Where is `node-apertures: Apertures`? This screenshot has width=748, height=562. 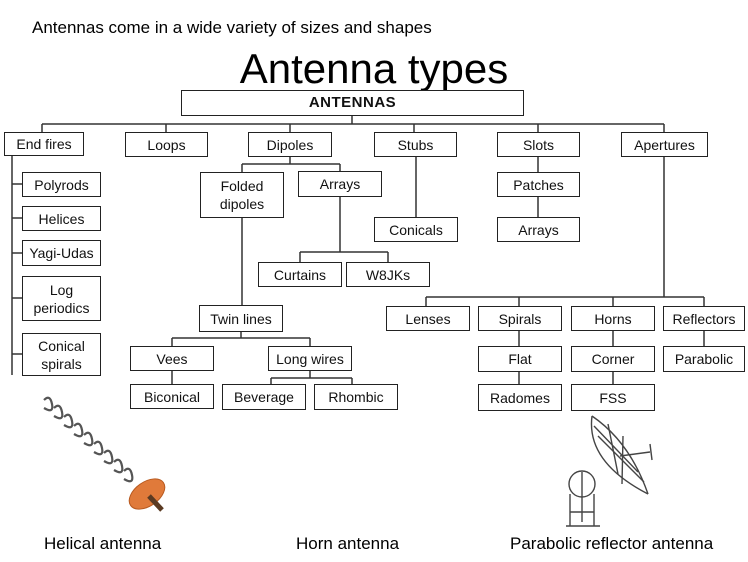 node-apertures: Apertures is located at coordinates (664, 144).